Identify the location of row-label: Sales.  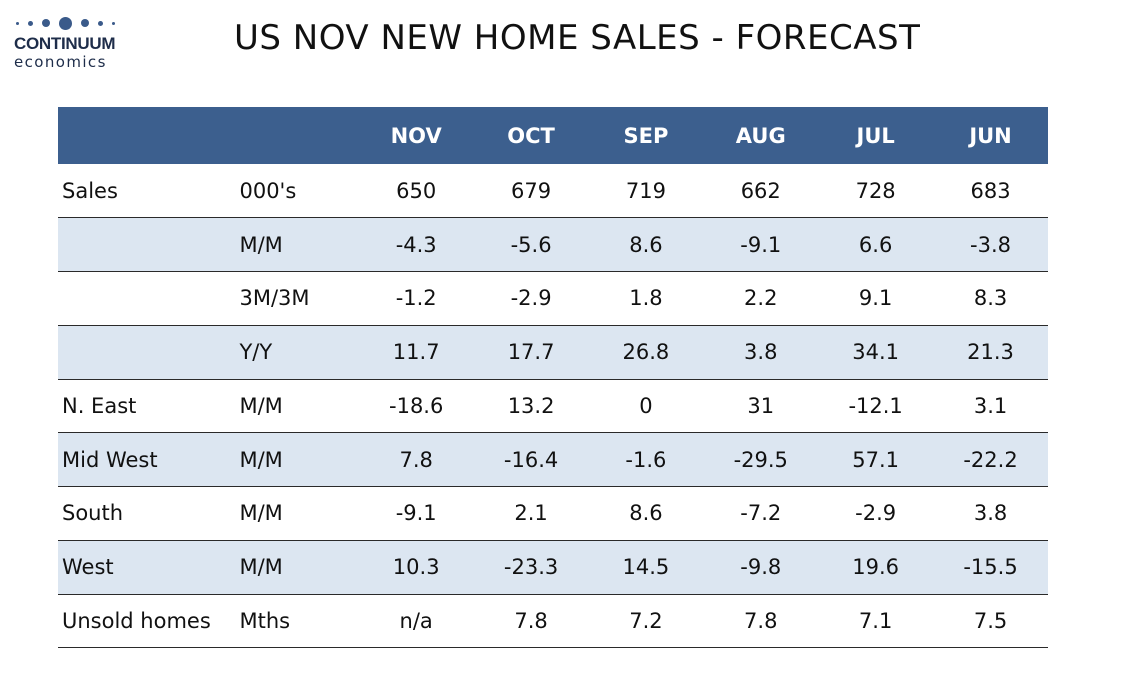
(90, 190).